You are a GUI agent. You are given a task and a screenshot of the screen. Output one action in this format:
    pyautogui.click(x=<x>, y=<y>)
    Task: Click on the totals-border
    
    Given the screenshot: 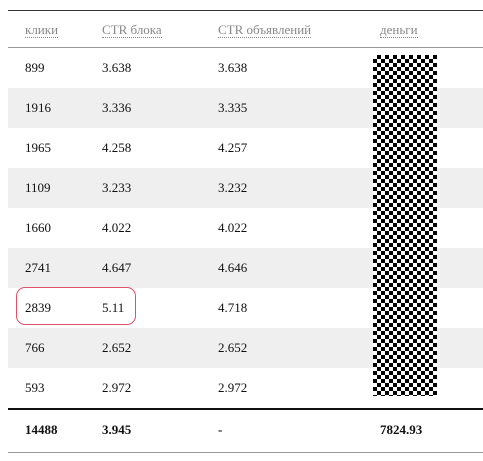 What is the action you would take?
    pyautogui.click(x=245, y=409)
    